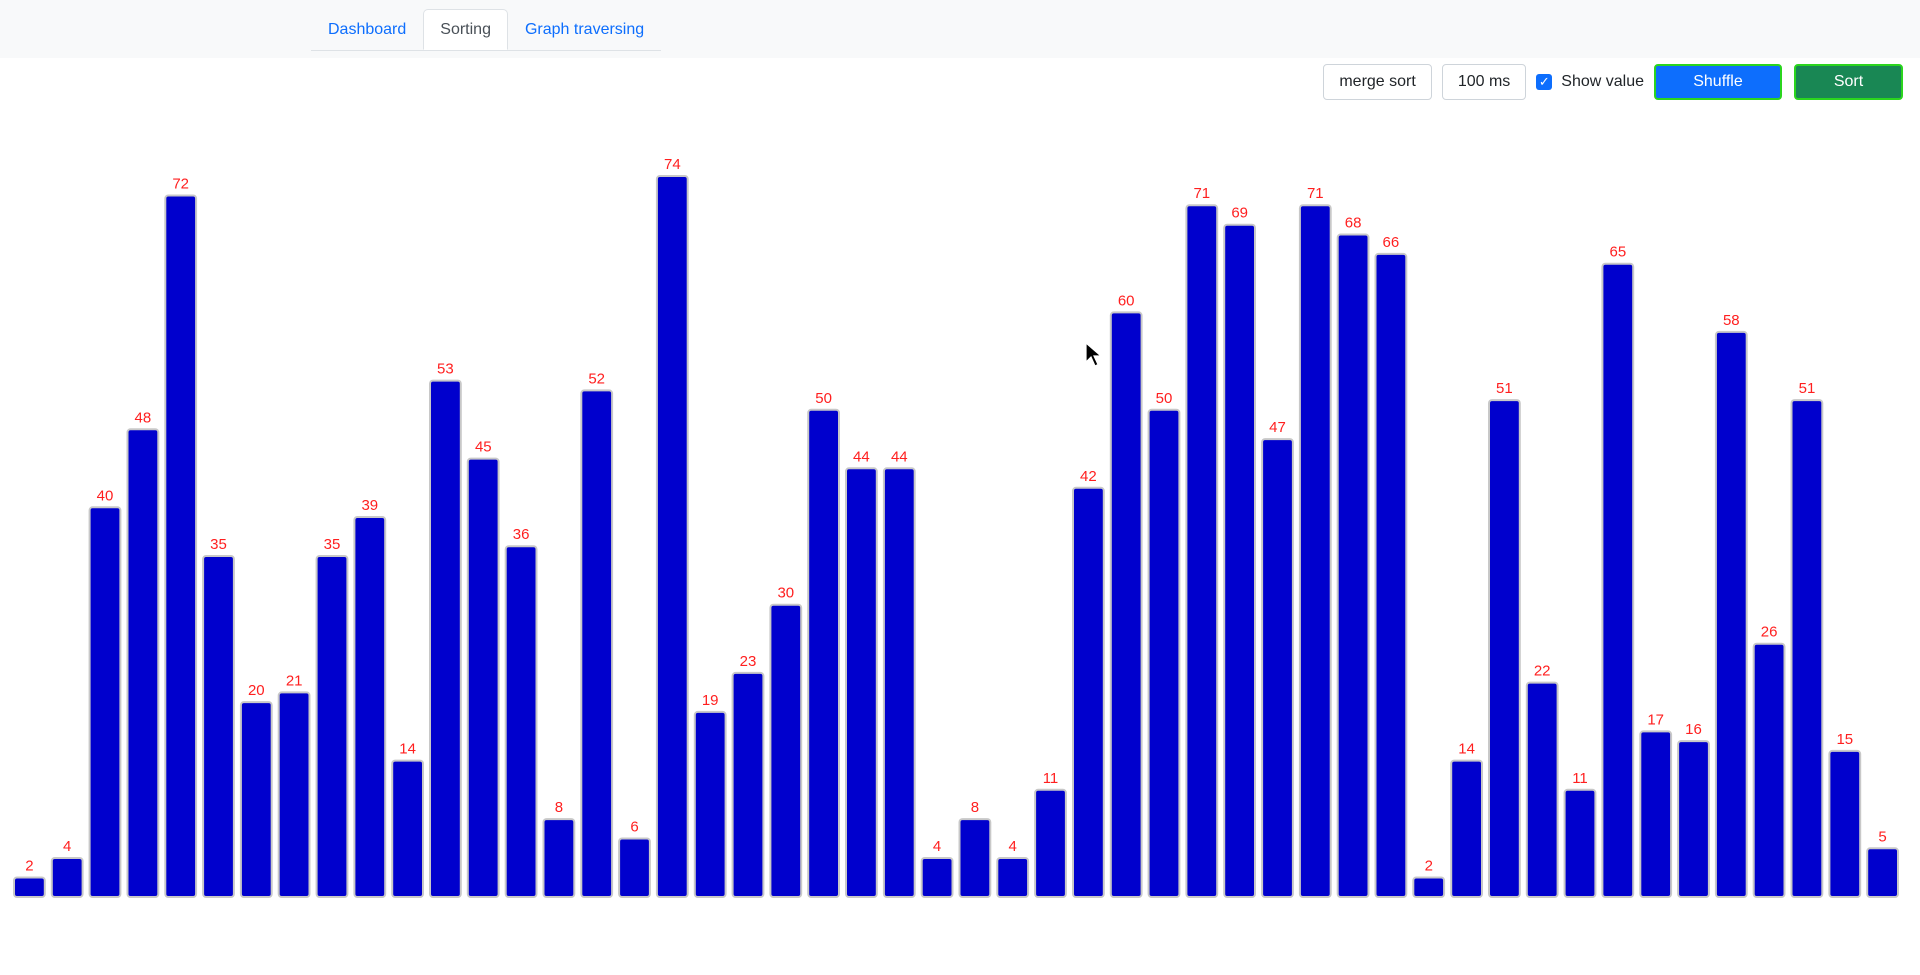 The height and width of the screenshot is (975, 1920). Describe the element at coordinates (1693, 729) in the screenshot. I see `bar-value-label-44: 16` at that location.